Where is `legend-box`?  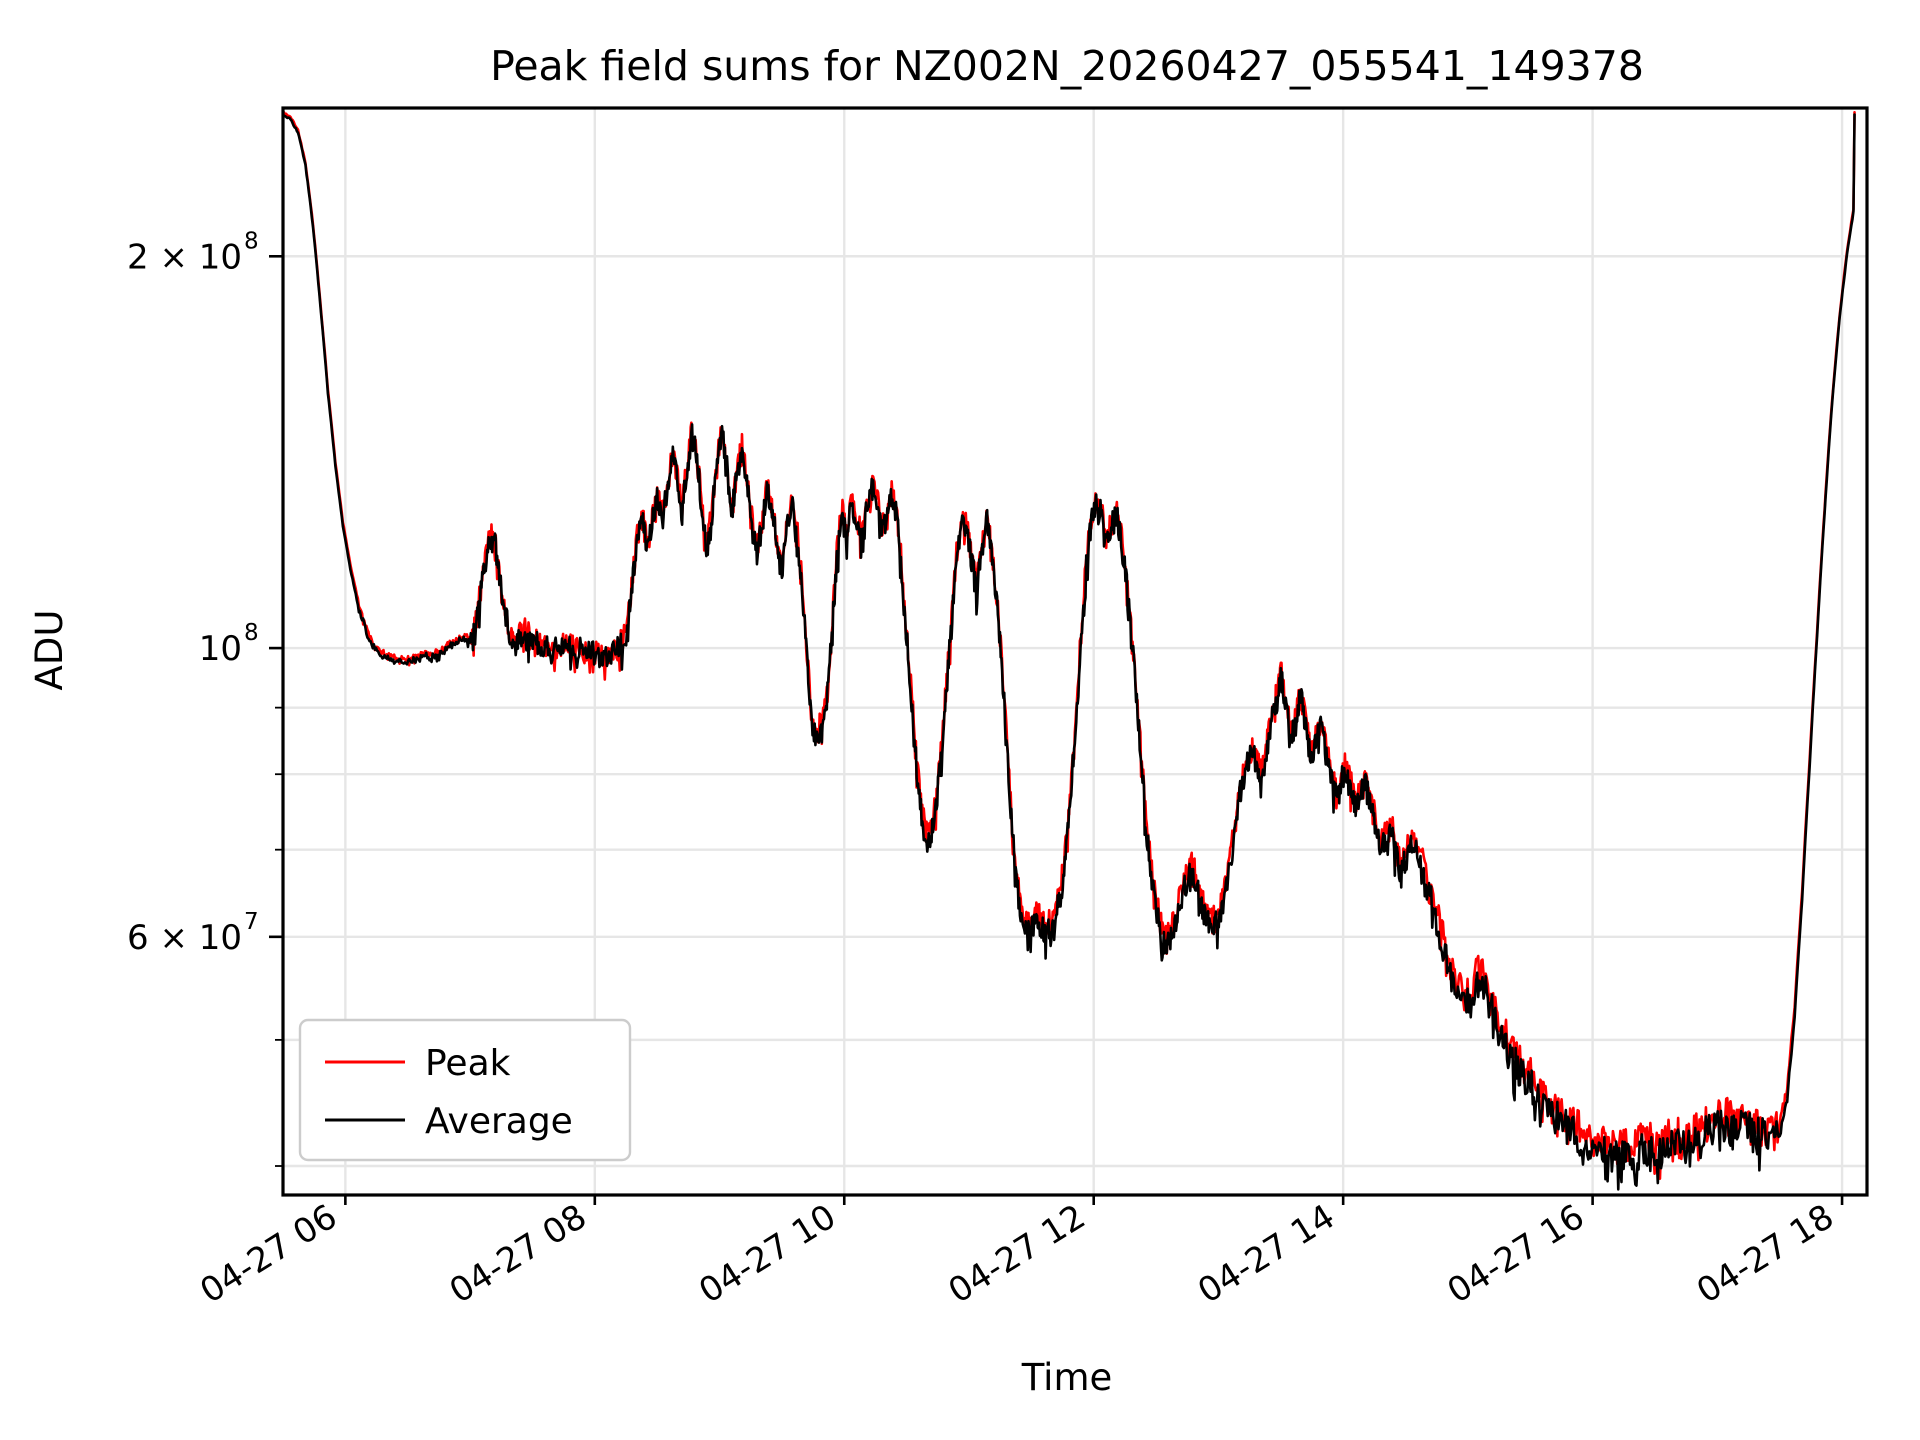
legend-box is located at coordinates (465, 1090).